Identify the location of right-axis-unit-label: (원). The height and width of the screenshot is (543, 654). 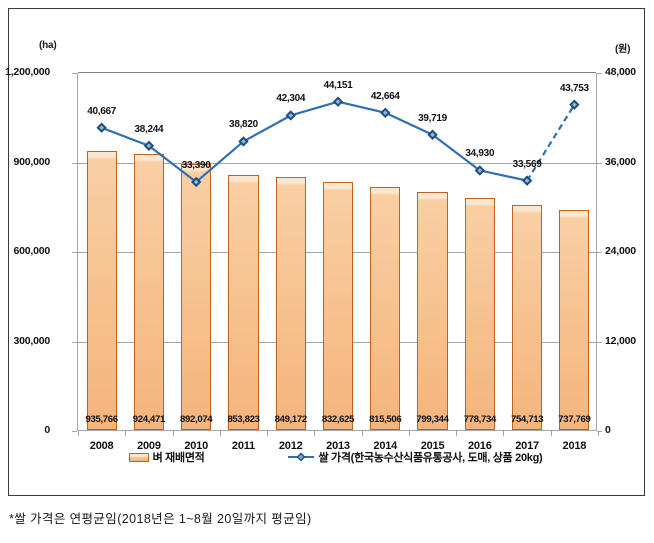
(623, 49).